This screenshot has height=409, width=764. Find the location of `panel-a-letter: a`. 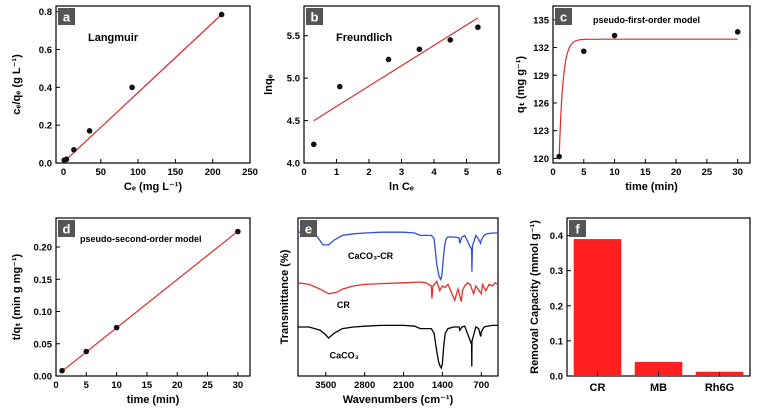

panel-a-letter: a is located at coordinates (67, 17).